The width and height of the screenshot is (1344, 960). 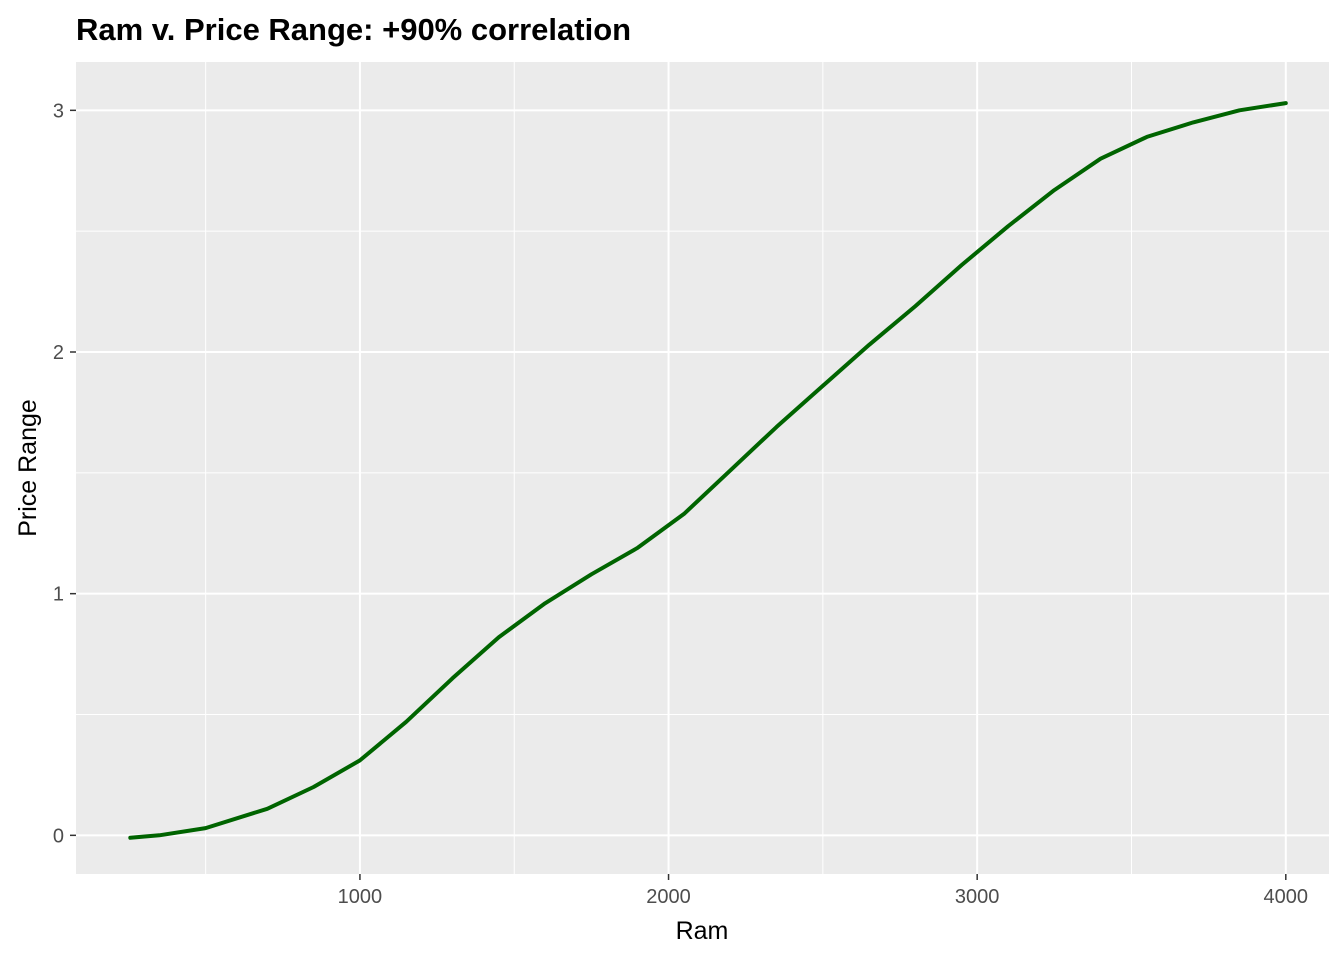 I want to click on y-tick-label: 2, so click(x=58, y=353).